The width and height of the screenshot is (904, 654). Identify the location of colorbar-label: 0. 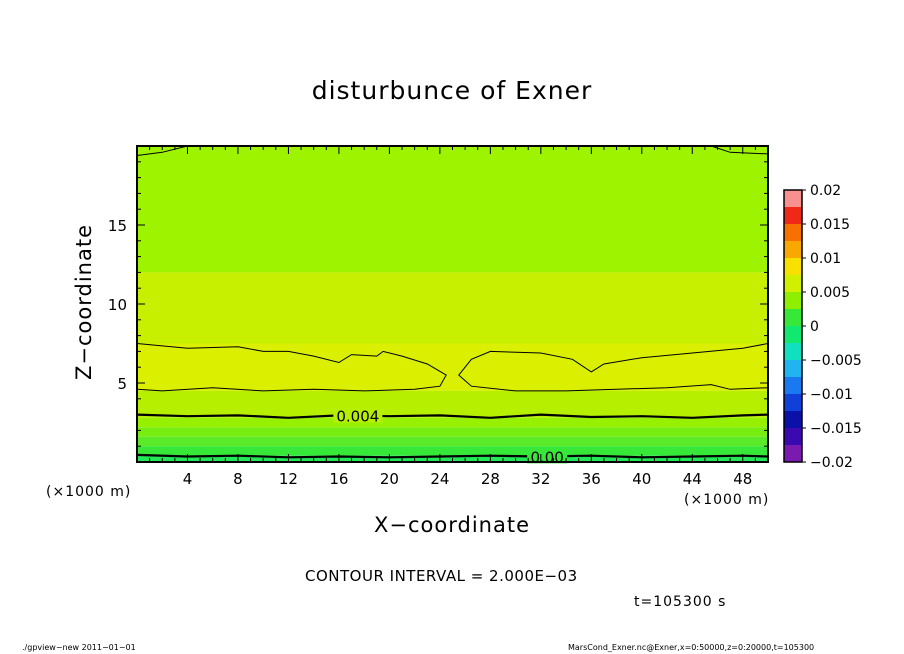
(814, 327).